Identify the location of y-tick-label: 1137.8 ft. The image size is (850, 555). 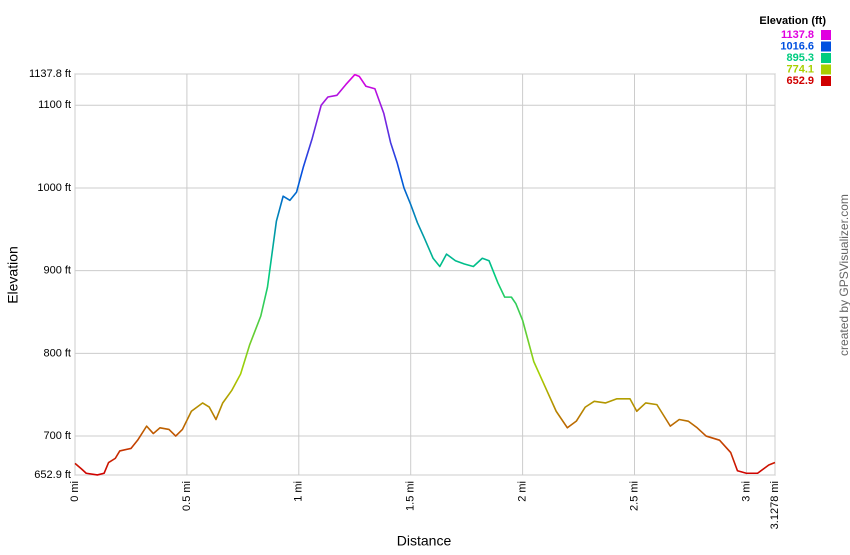
(50, 74).